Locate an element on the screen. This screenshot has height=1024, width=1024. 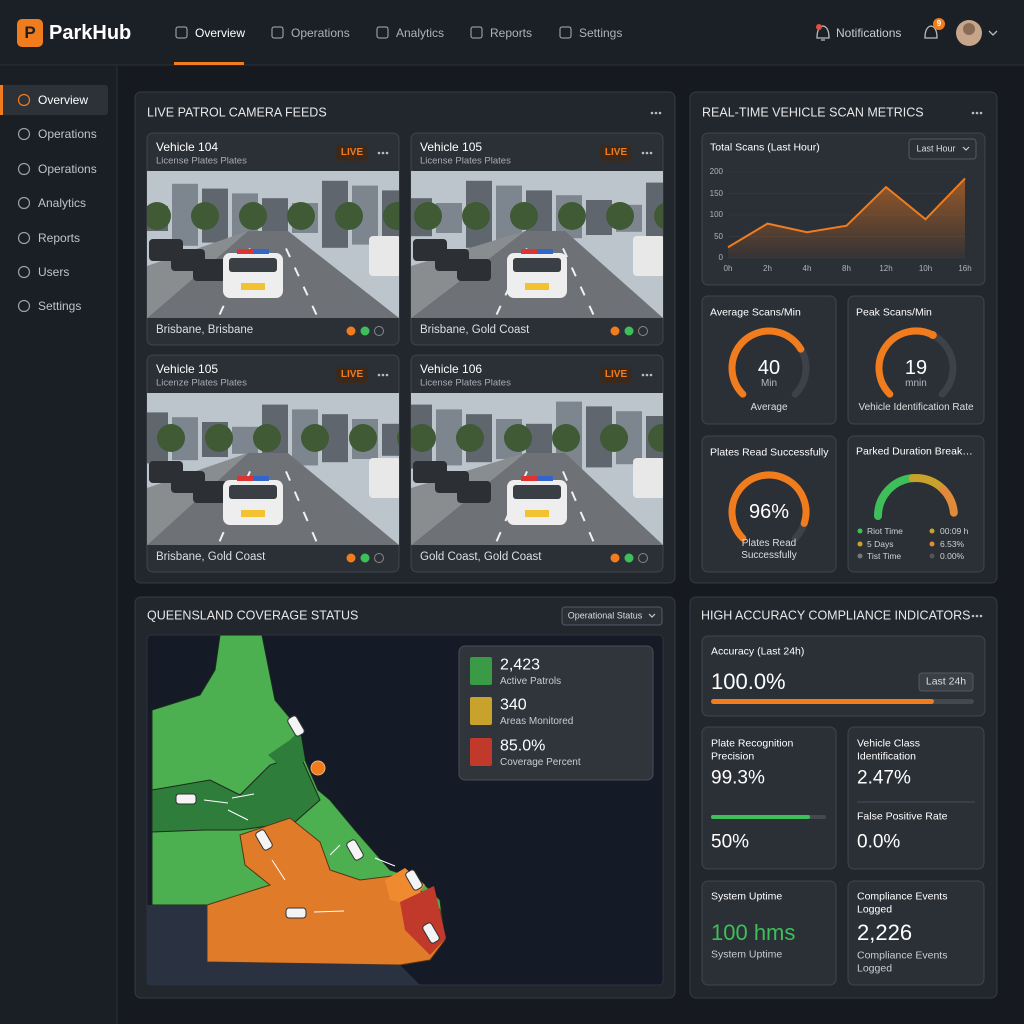
card-title: Compliance Events Logged is located at coordinates (902, 902).